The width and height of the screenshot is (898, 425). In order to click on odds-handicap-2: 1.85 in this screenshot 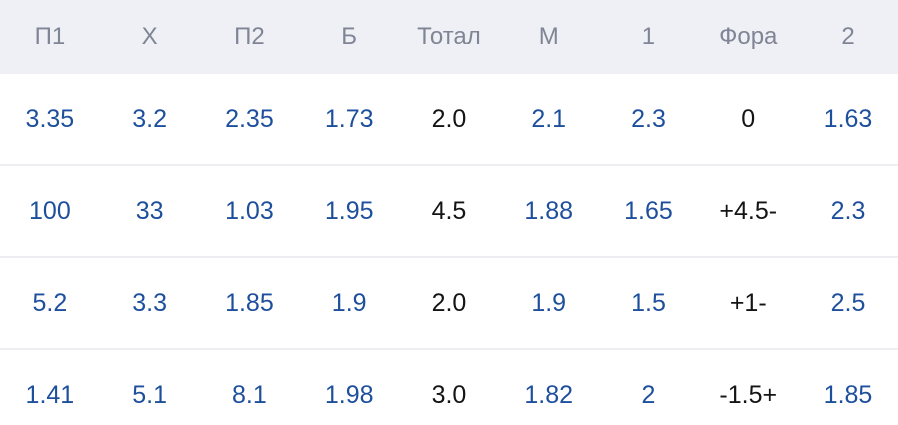, I will do `click(848, 395)`.